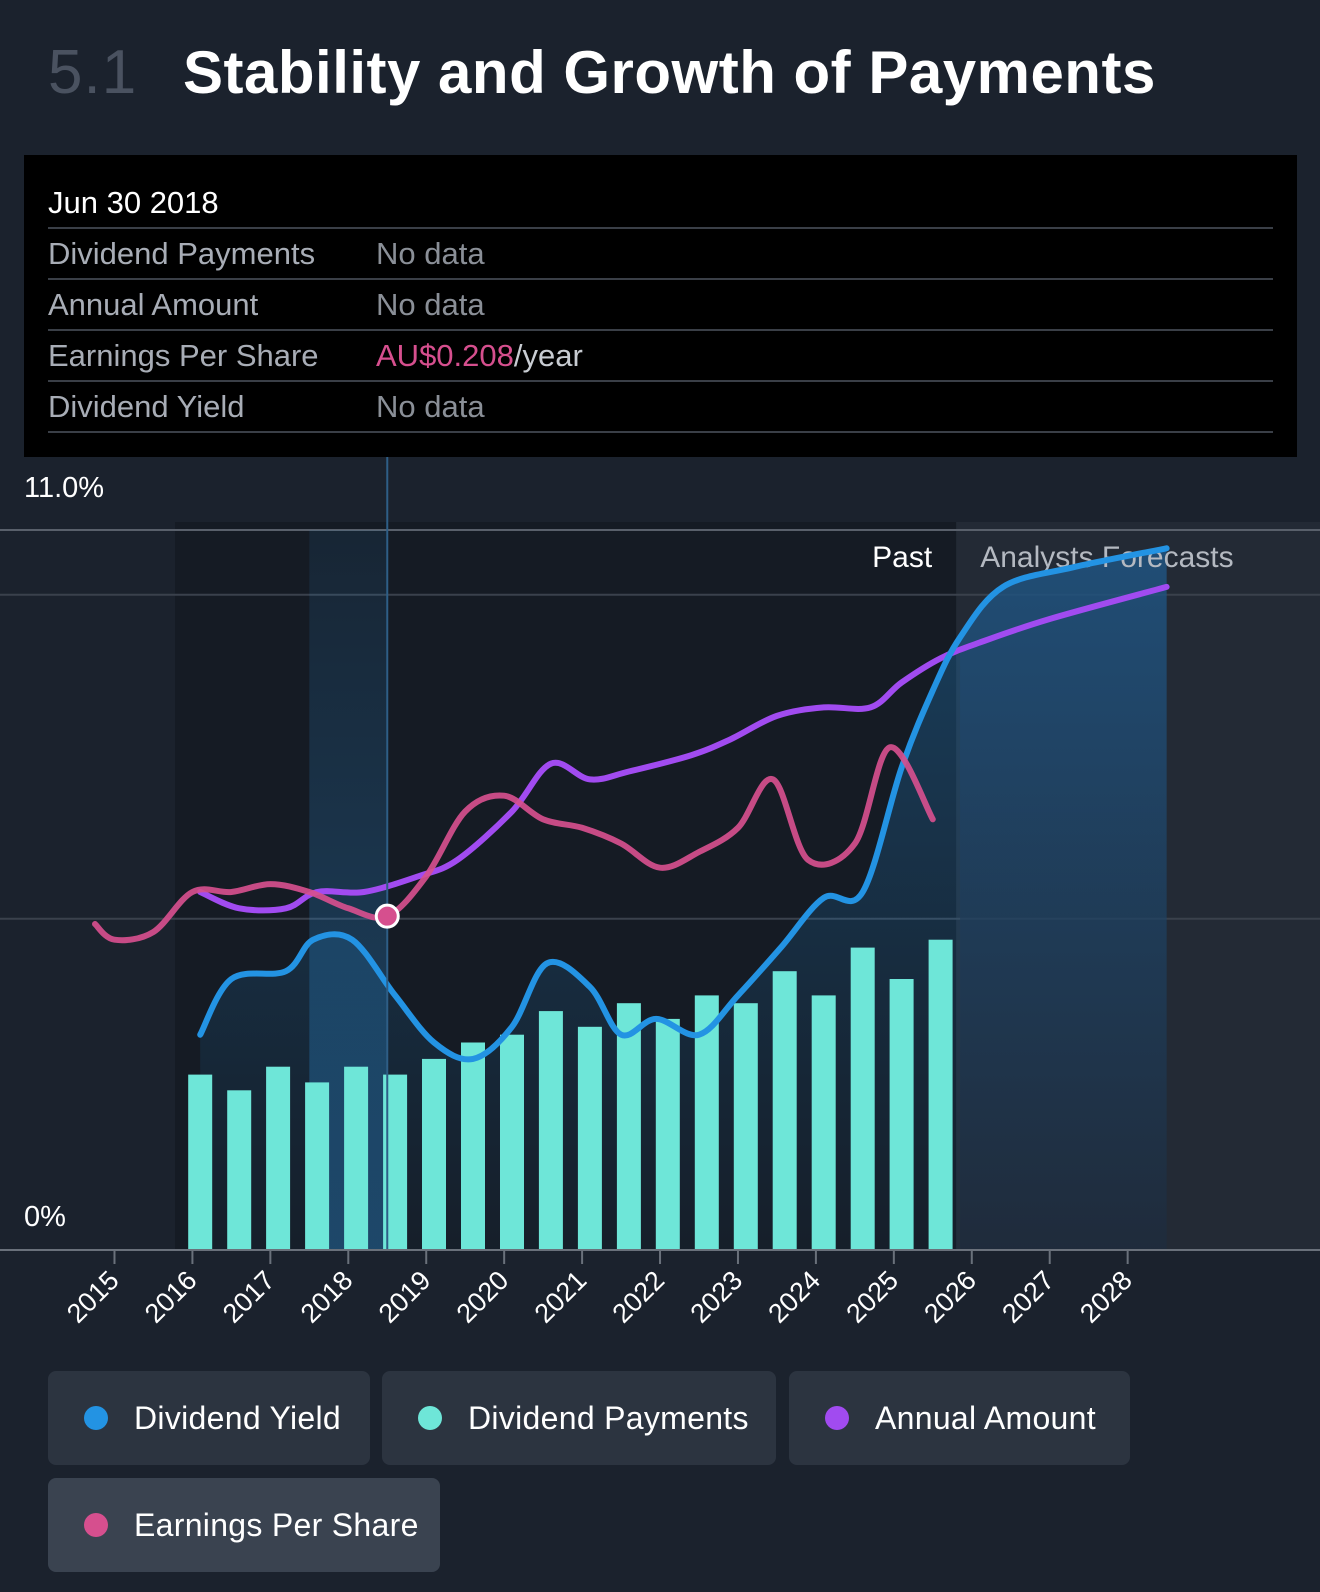 The width and height of the screenshot is (1320, 1592). I want to click on tooltip-label: Annual Amount, so click(153, 304).